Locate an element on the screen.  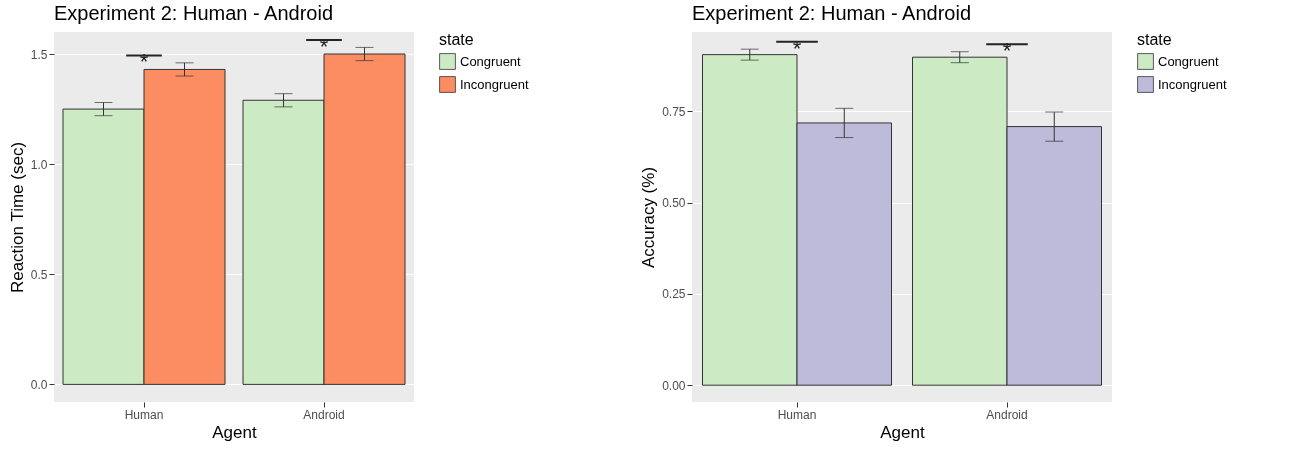
y-tick-label: 1.0 is located at coordinates (39, 164).